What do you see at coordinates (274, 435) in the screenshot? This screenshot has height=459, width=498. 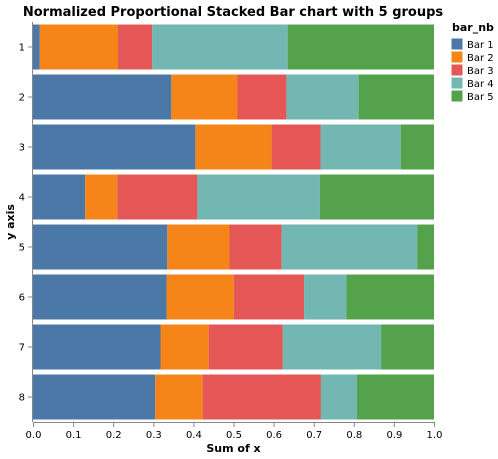 I see `x-tick-label: 0.6` at bounding box center [274, 435].